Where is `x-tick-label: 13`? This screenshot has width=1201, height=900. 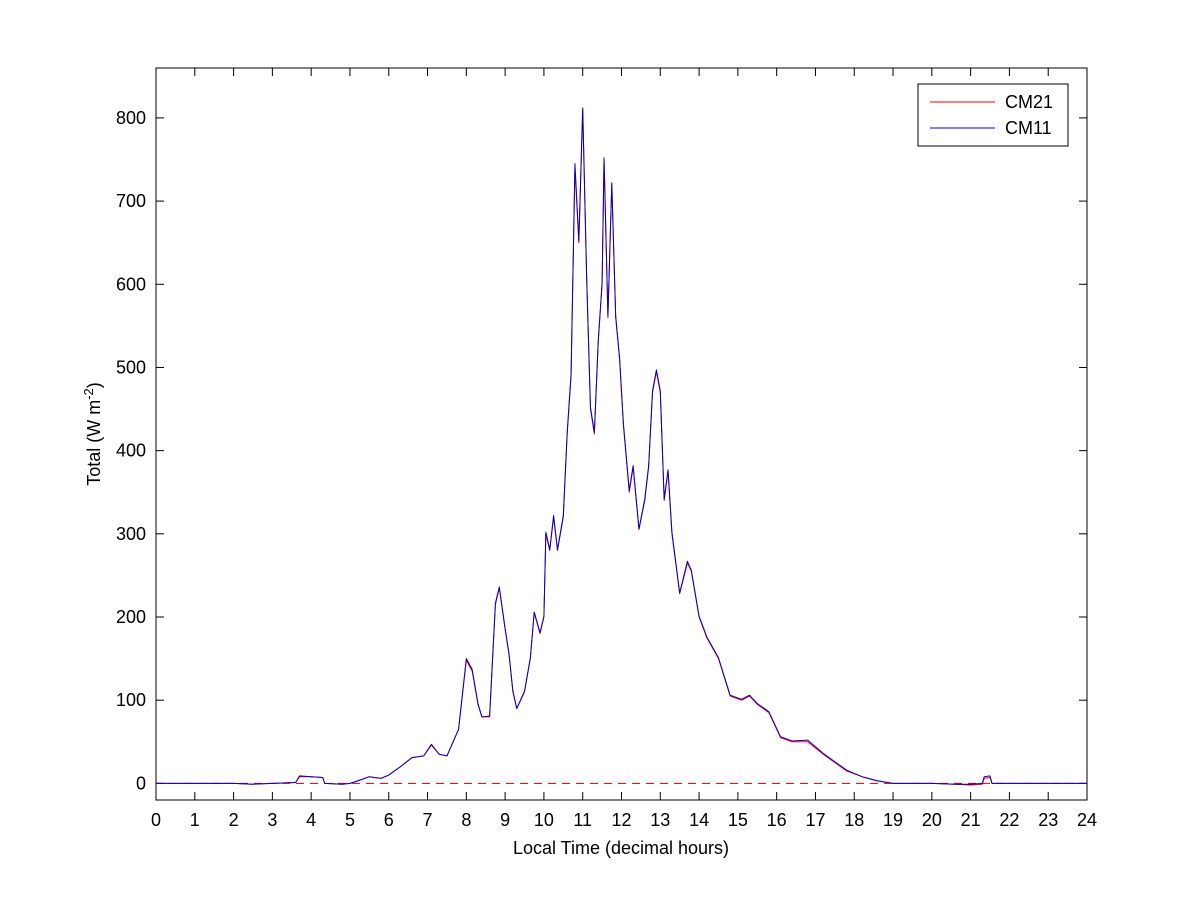 x-tick-label: 13 is located at coordinates (660, 820).